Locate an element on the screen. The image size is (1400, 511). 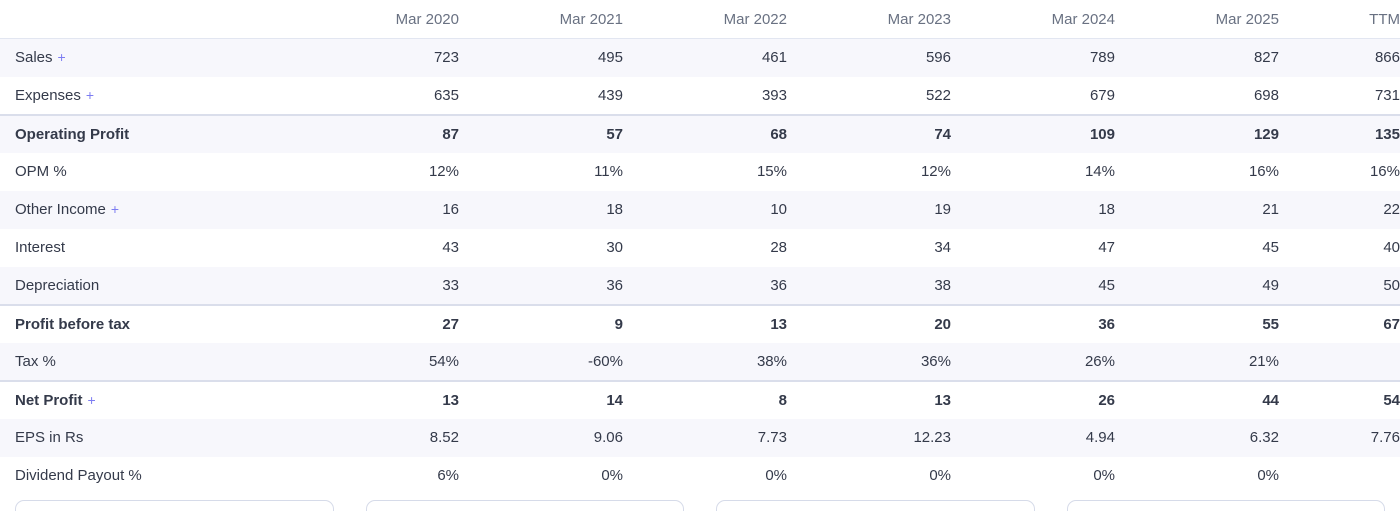
value-cell: 38% is located at coordinates (771, 361).